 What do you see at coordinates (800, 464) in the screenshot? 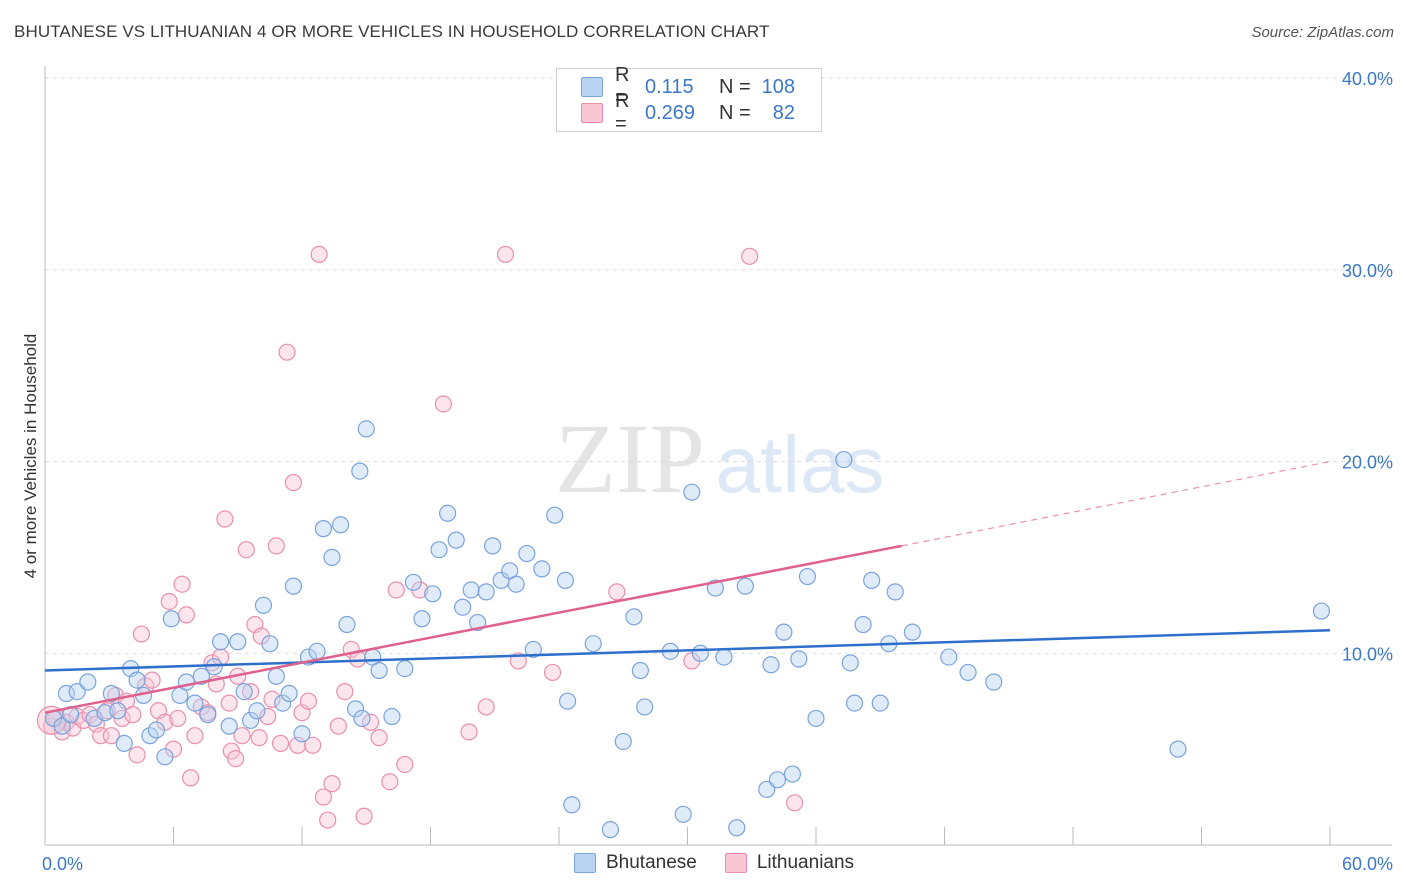
I see `watermark-atlas: atlas` at bounding box center [800, 464].